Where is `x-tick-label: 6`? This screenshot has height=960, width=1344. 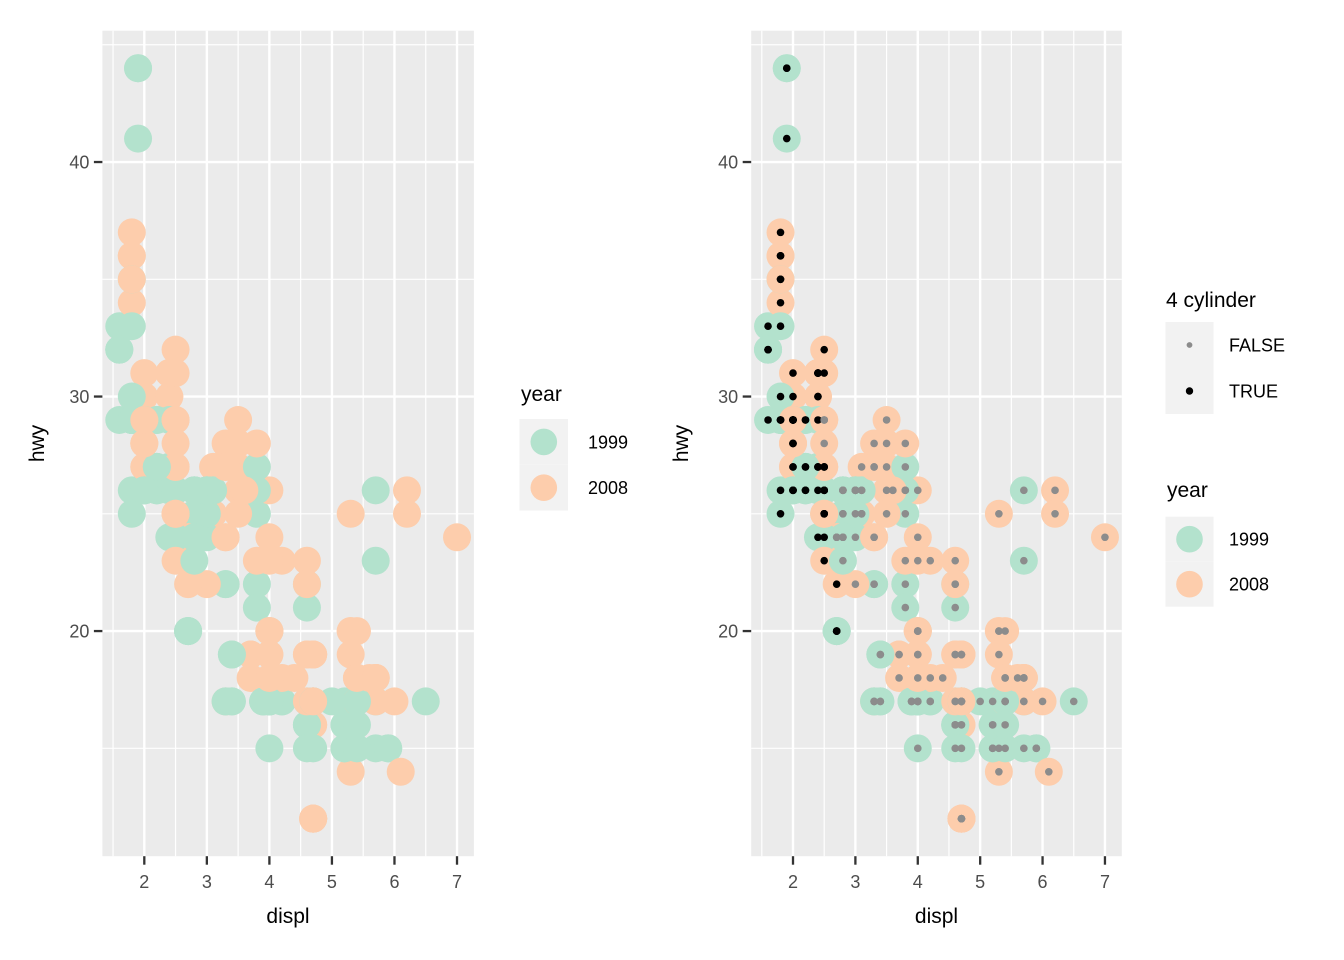
x-tick-label: 6 is located at coordinates (1043, 882).